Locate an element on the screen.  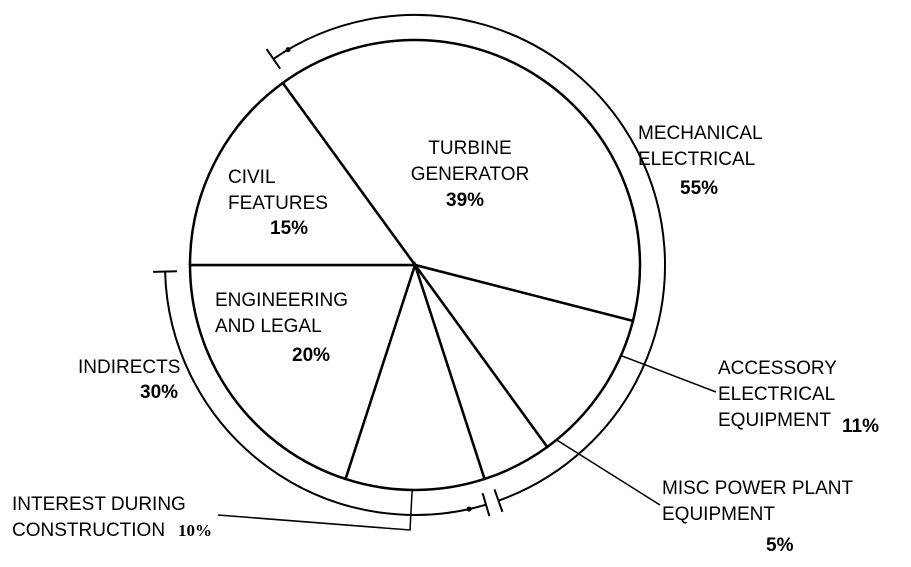
slice-value-label: 15% is located at coordinates (289, 228).